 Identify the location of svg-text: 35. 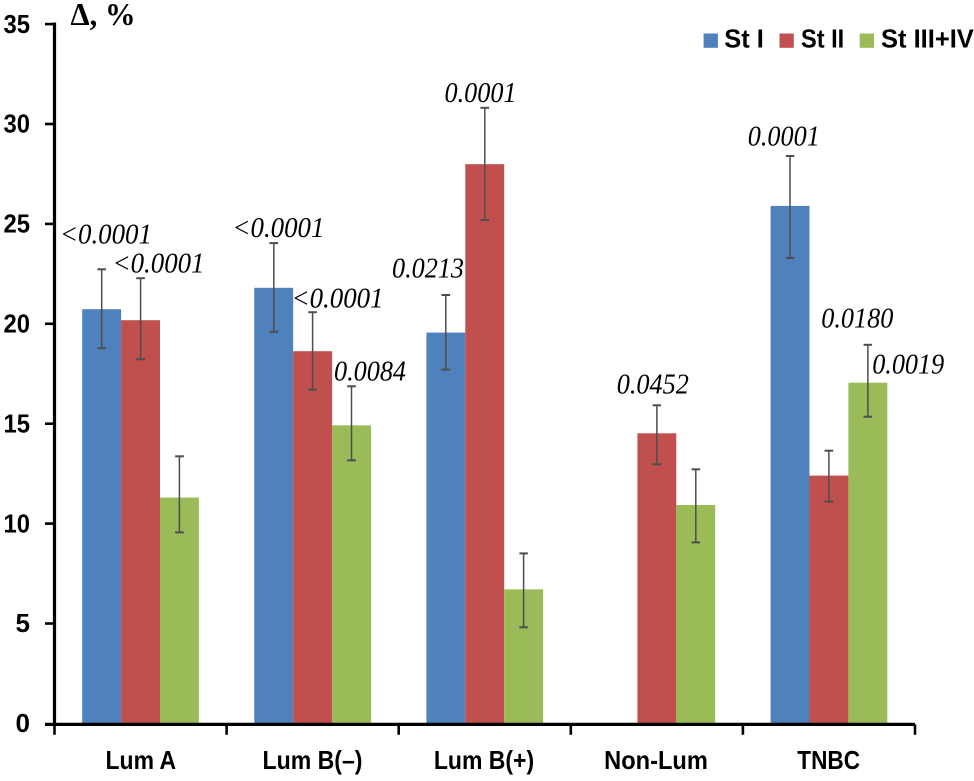
(17, 24).